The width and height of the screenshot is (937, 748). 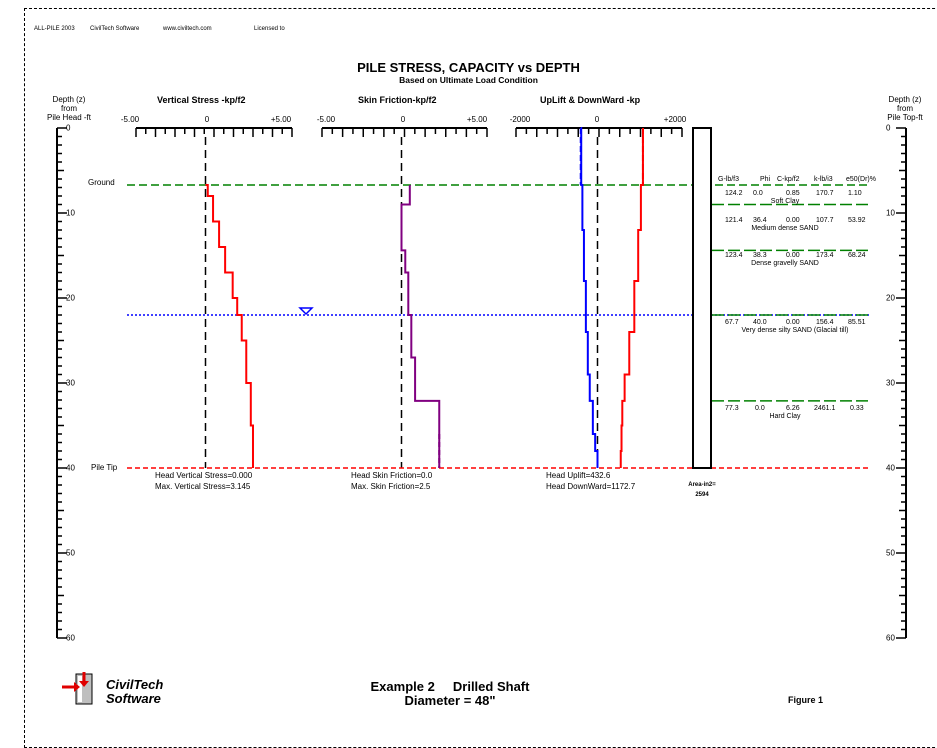 What do you see at coordinates (70, 468) in the screenshot?
I see `left-depth-tick-40: 40` at bounding box center [70, 468].